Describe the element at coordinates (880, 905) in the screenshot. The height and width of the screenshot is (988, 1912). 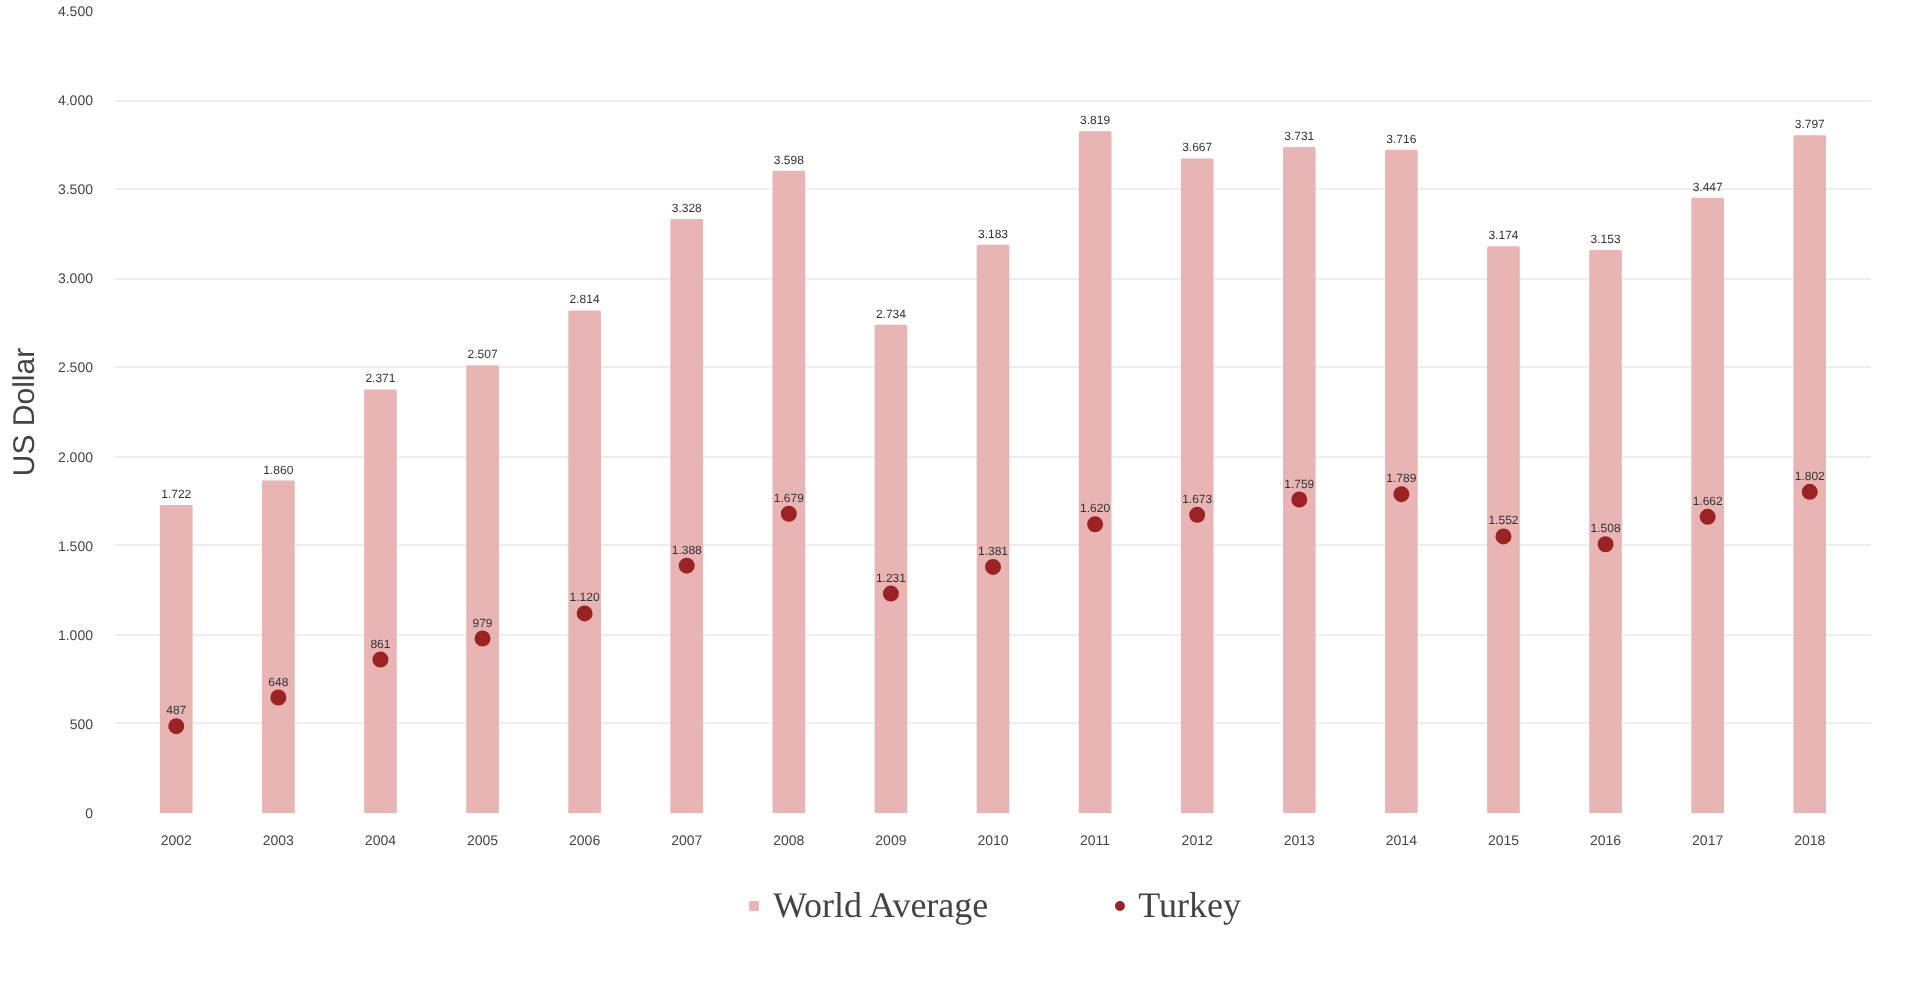
I see `legend-label: World Average` at that location.